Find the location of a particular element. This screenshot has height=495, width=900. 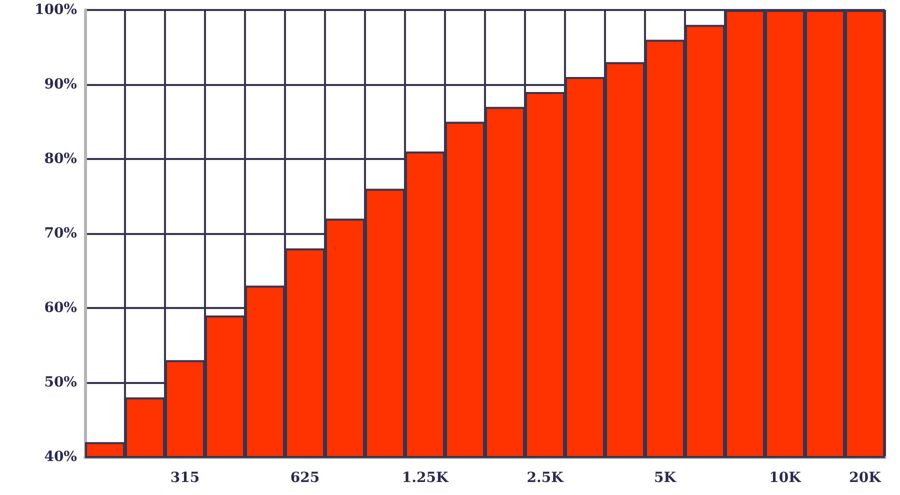

y-tick-label: 40% is located at coordinates (60, 457).